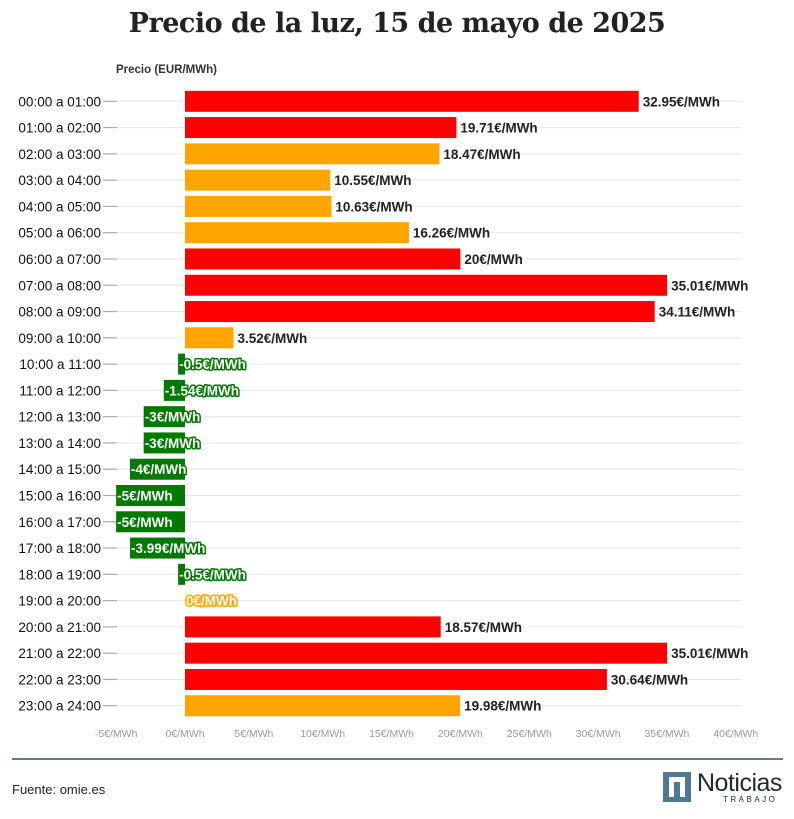  I want to click on logo-subtitle: TRABAJO, so click(750, 799).